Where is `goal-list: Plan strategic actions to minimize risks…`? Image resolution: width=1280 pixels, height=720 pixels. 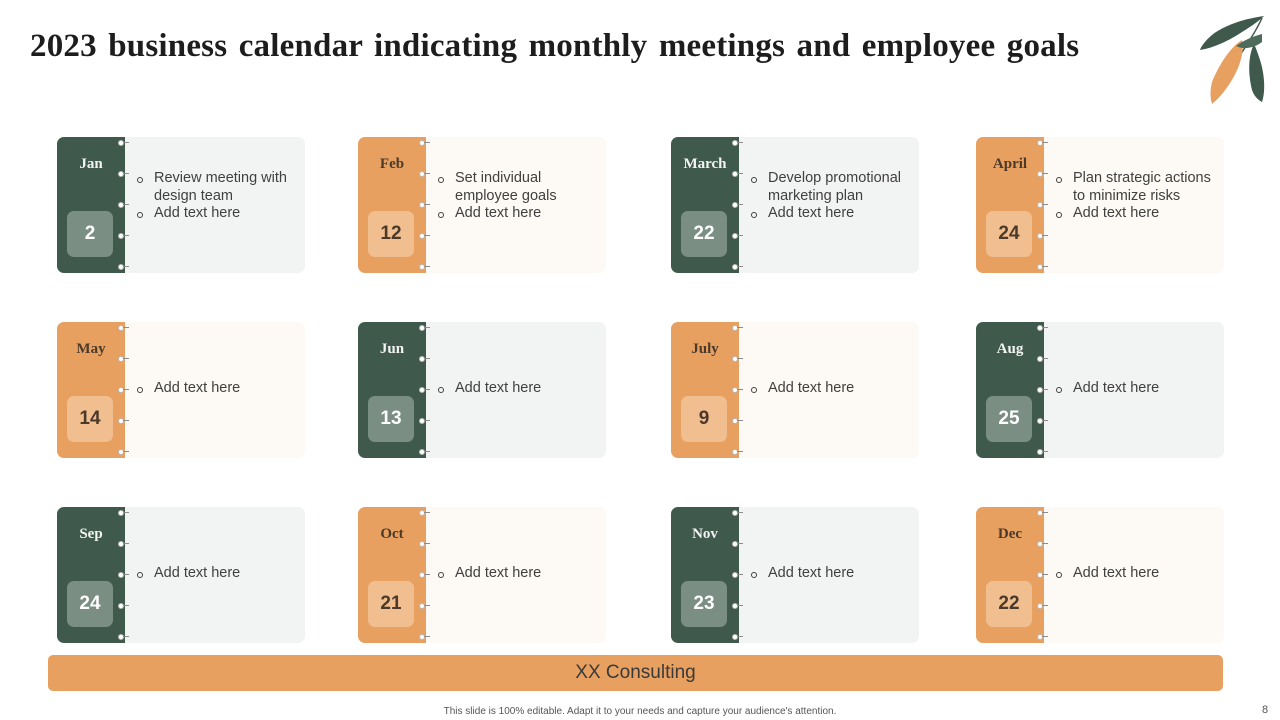
goal-list: Plan strategic actions to minimize risks… is located at coordinates (1134, 196).